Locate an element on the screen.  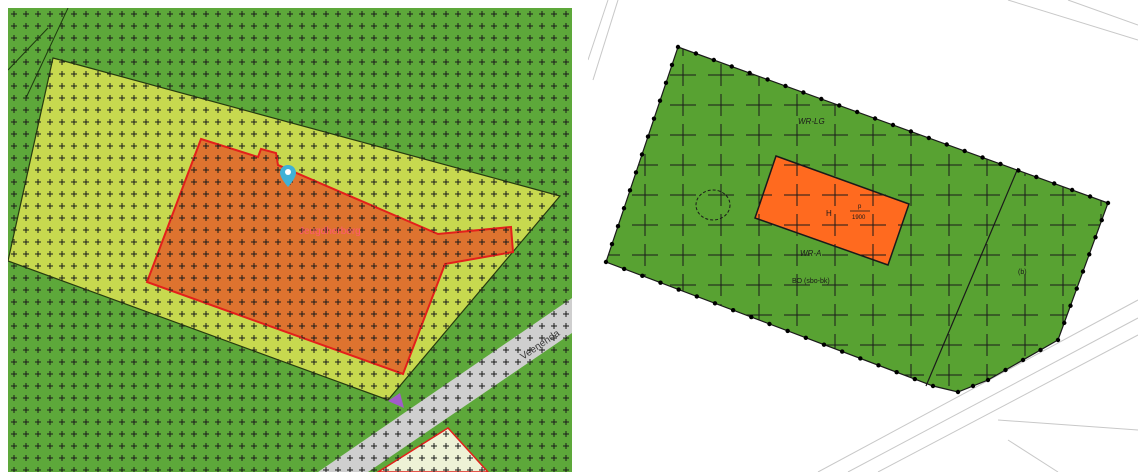
map-pin-icon is located at coordinates (288, 176).